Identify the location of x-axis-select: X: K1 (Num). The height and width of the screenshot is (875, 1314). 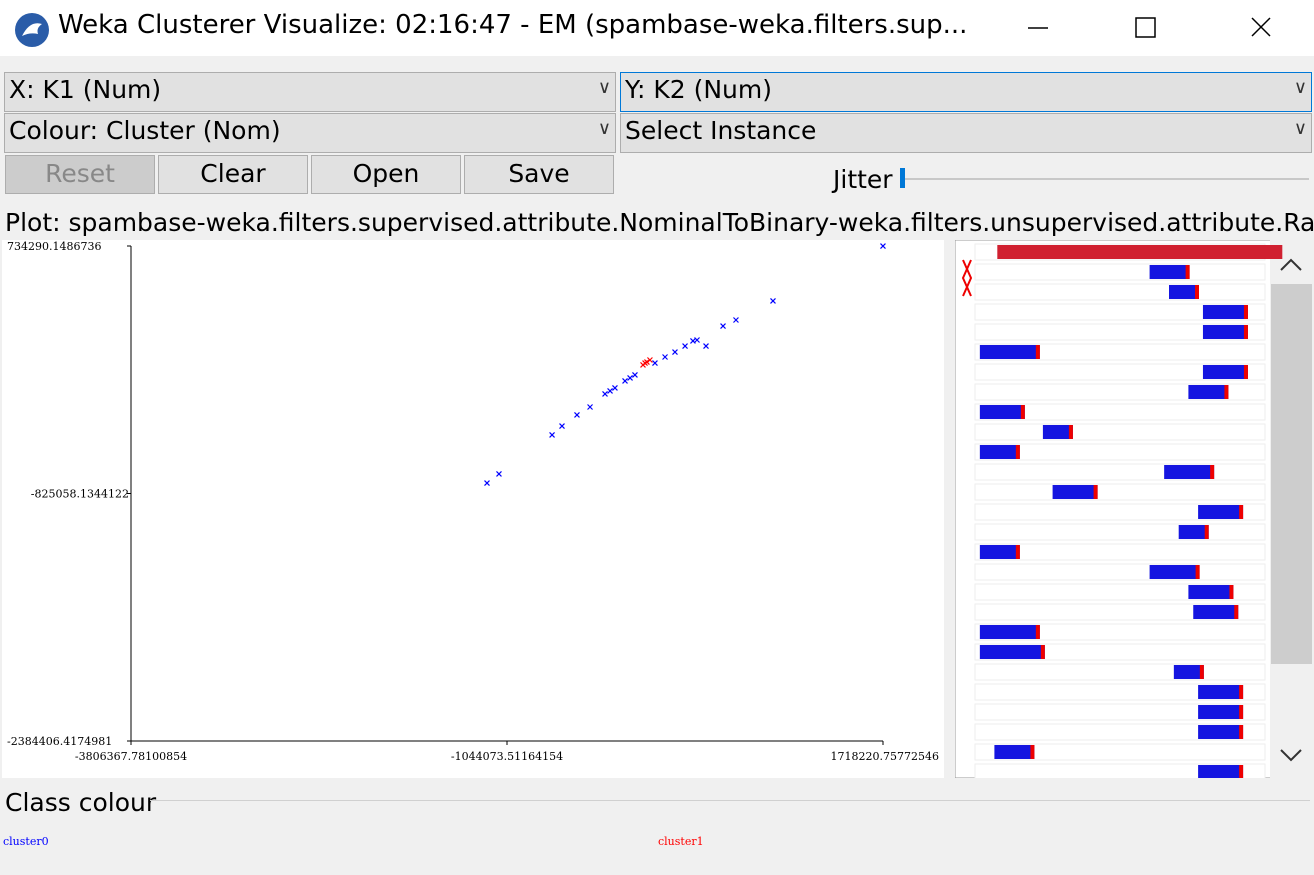
(310, 92).